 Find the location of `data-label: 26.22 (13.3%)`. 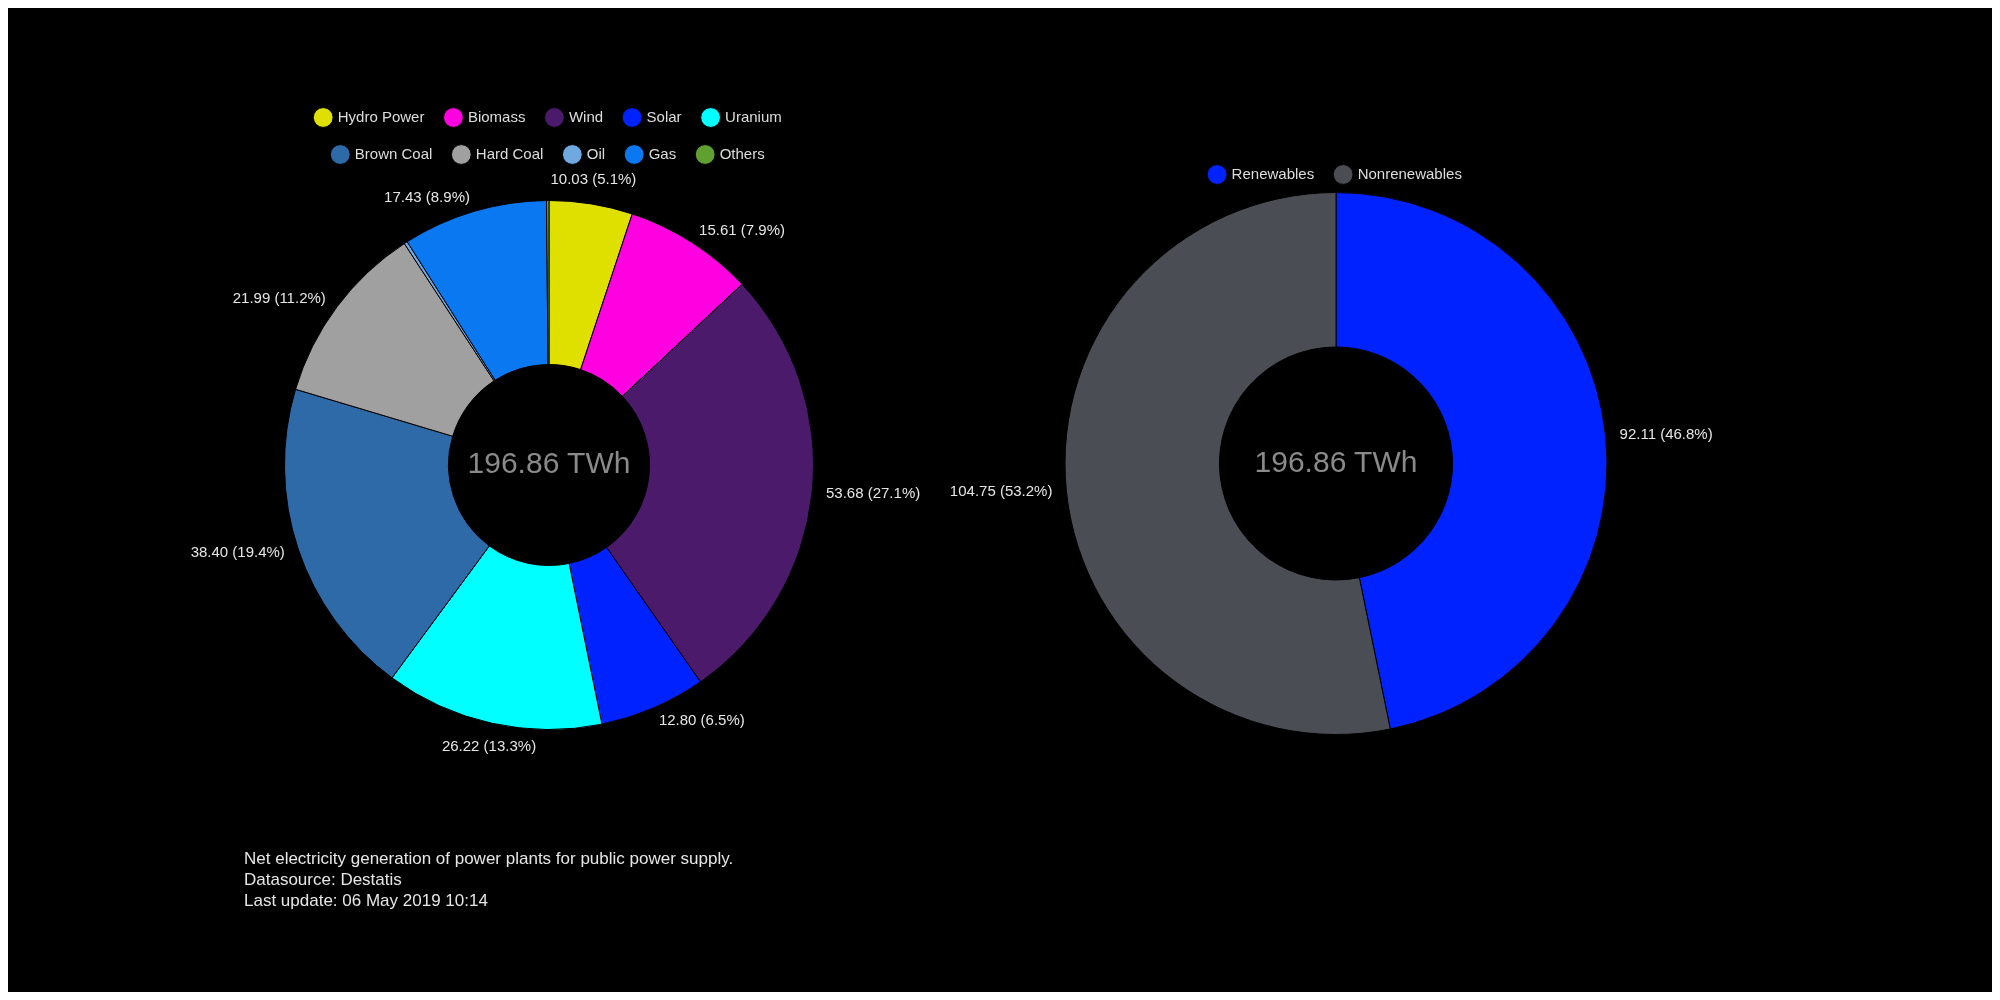

data-label: 26.22 (13.3%) is located at coordinates (489, 746).